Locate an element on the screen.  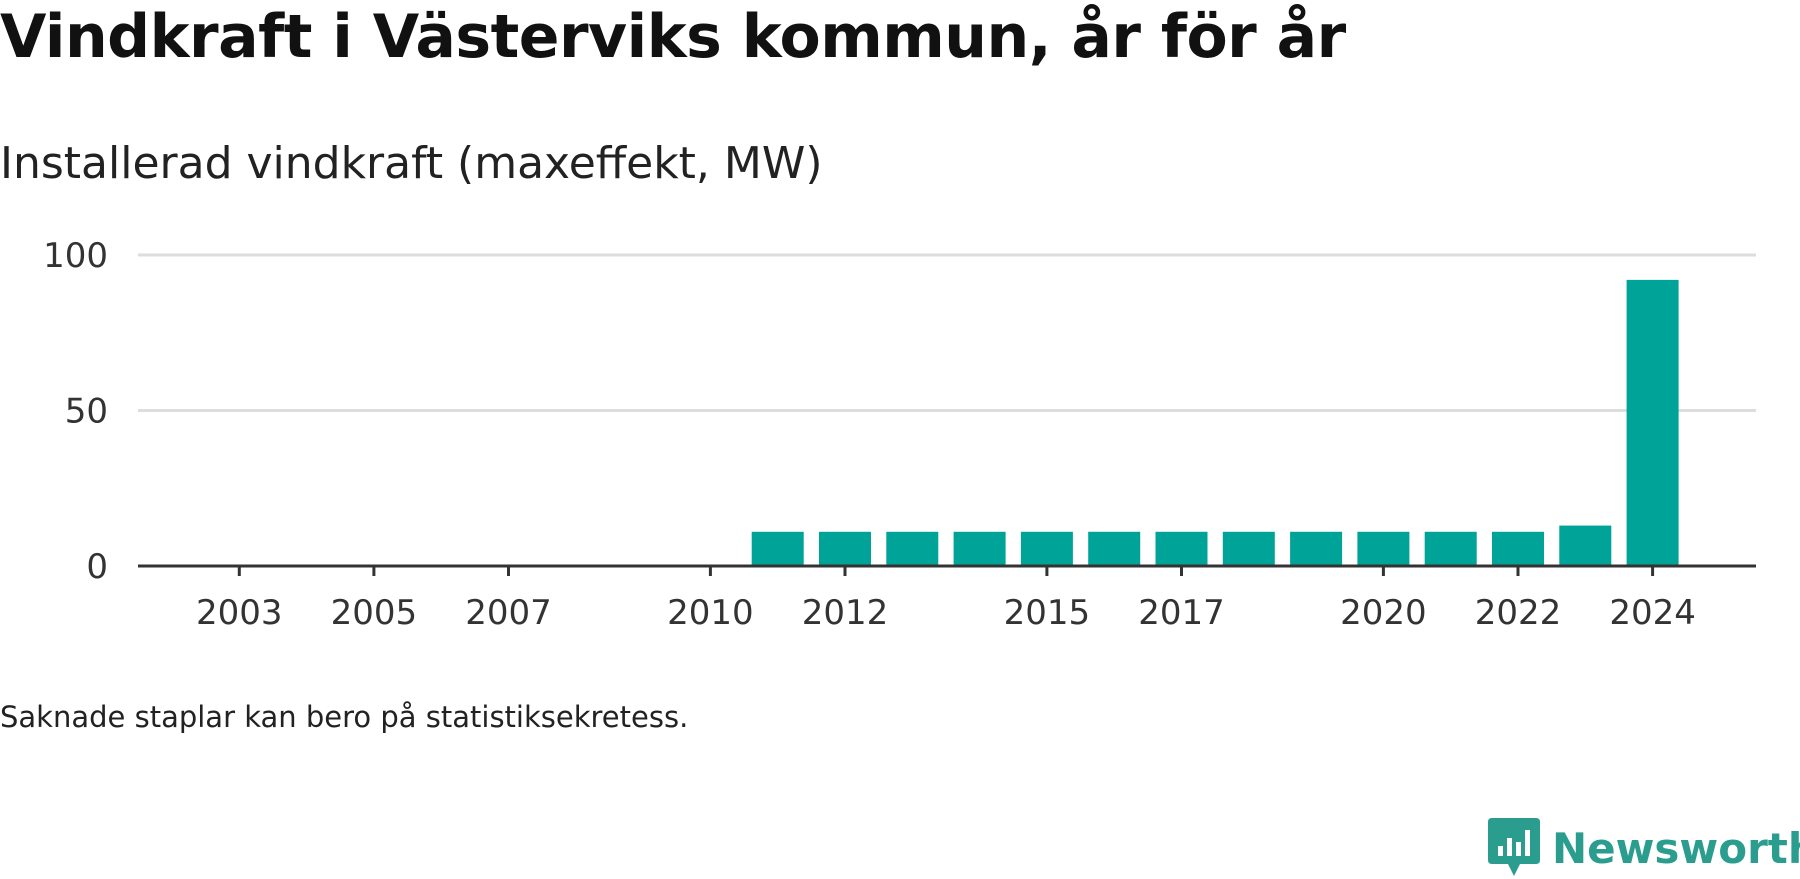
bar-2024 is located at coordinates (1652, 422).